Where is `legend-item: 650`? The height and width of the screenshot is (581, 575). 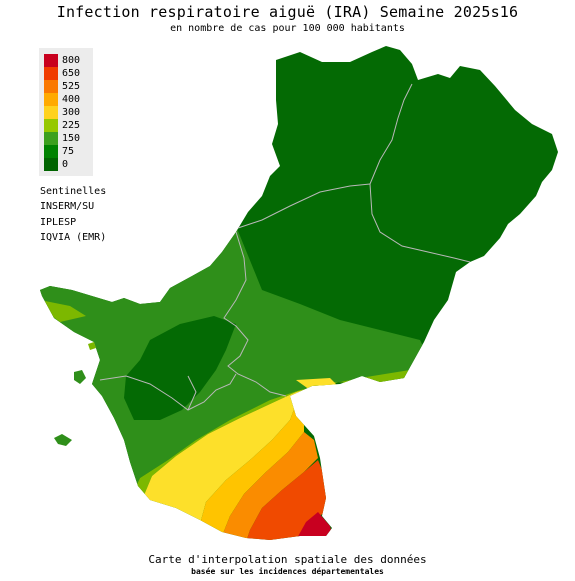
legend-item: 650 is located at coordinates (66, 73).